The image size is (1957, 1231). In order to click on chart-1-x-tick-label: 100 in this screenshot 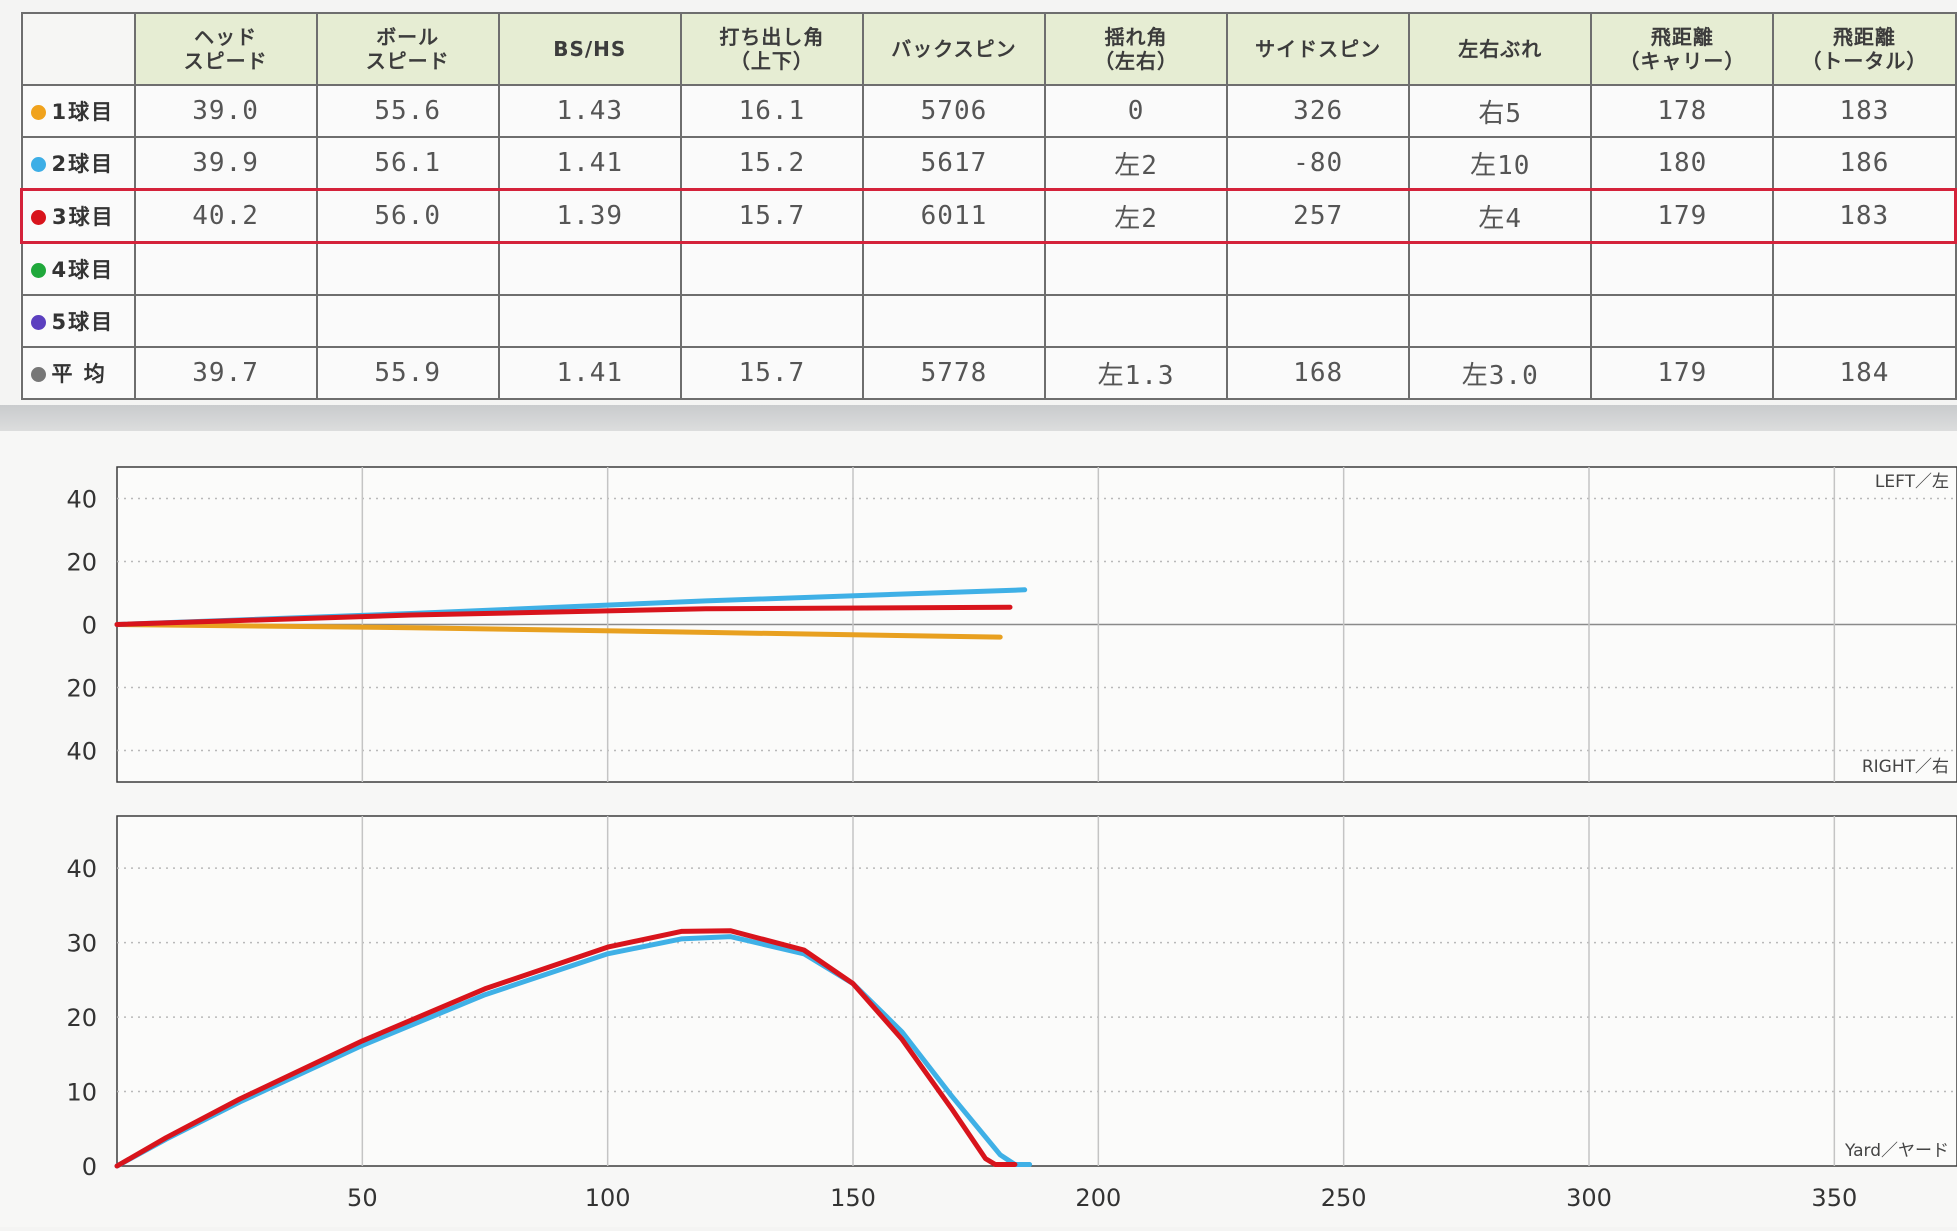, I will do `click(608, 1198)`.